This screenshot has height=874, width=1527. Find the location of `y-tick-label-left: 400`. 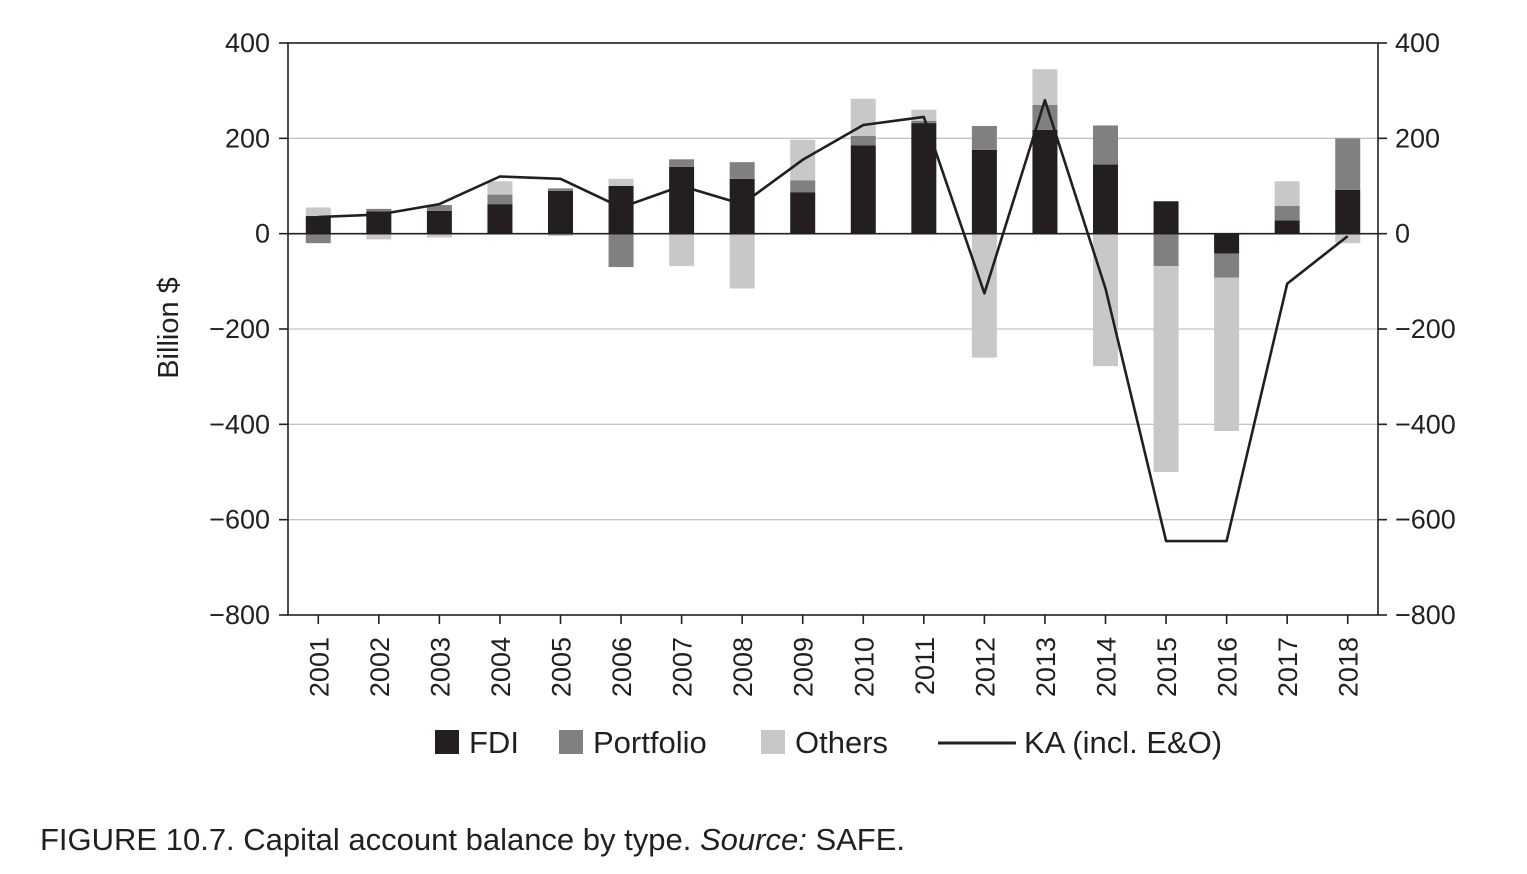

y-tick-label-left: 400 is located at coordinates (247, 43).